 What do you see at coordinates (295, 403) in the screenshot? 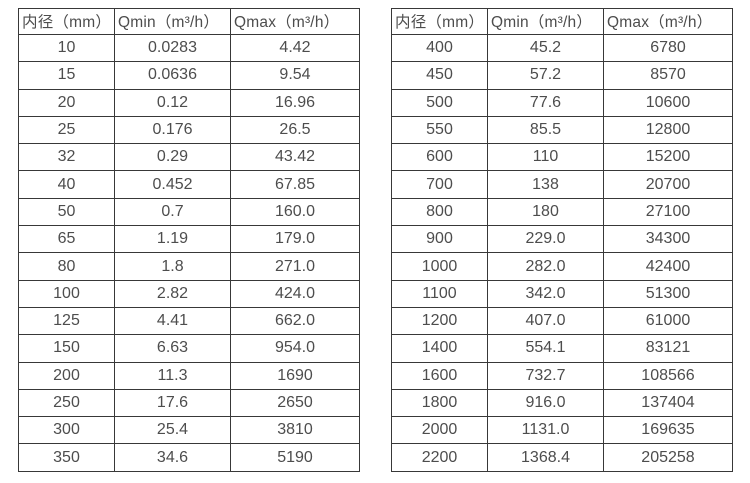
I see `table-cell: 2650` at bounding box center [295, 403].